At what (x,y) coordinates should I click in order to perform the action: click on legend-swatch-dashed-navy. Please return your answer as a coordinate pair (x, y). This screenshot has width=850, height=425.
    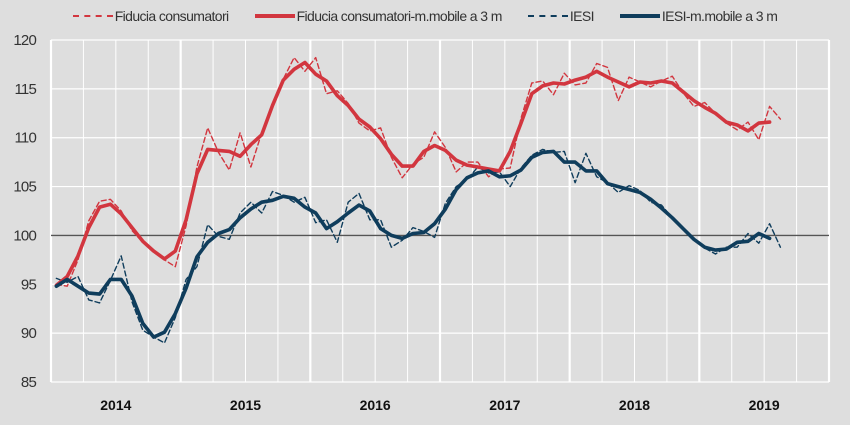
    Looking at the image, I should click on (547, 16).